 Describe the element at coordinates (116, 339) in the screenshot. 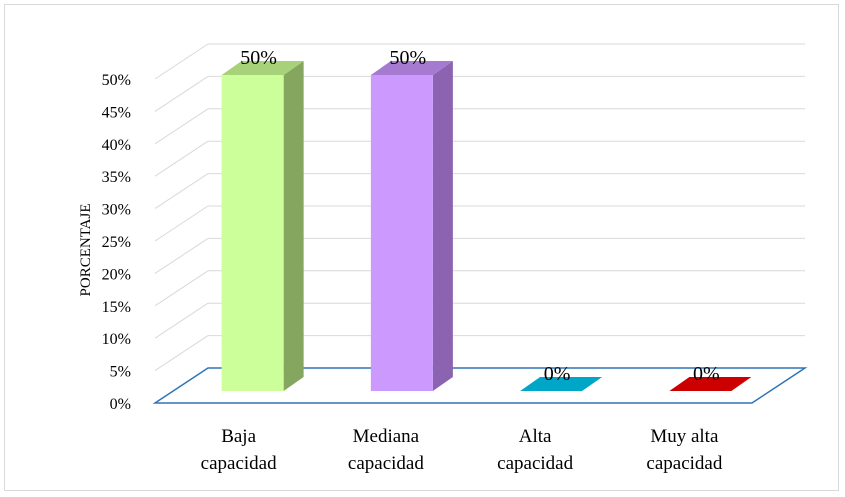

I see `y-tick-label: 10%` at that location.